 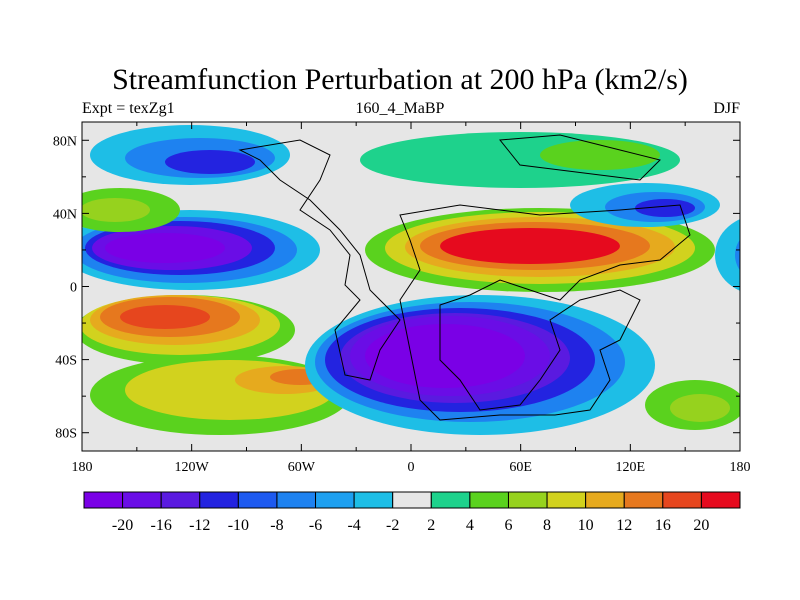 What do you see at coordinates (631, 467) in the screenshot?
I see `x-tick-label: 120E` at bounding box center [631, 467].